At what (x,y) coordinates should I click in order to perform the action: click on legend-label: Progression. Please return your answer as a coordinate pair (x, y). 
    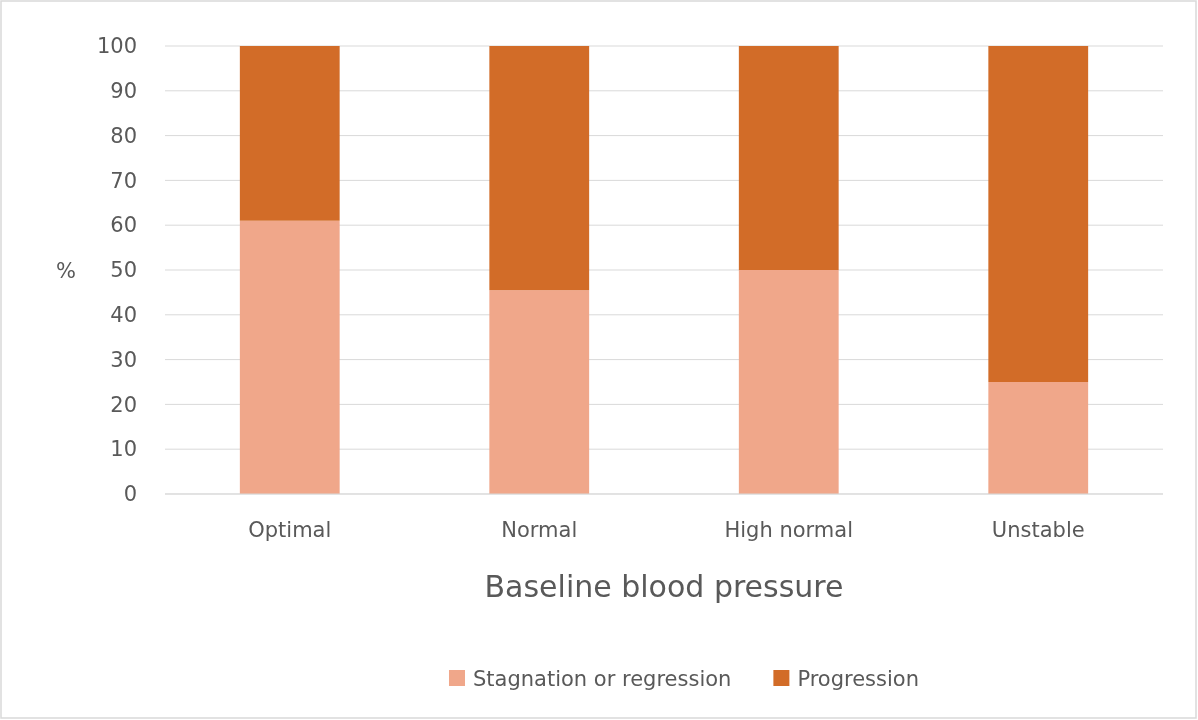
    Looking at the image, I should click on (858, 679).